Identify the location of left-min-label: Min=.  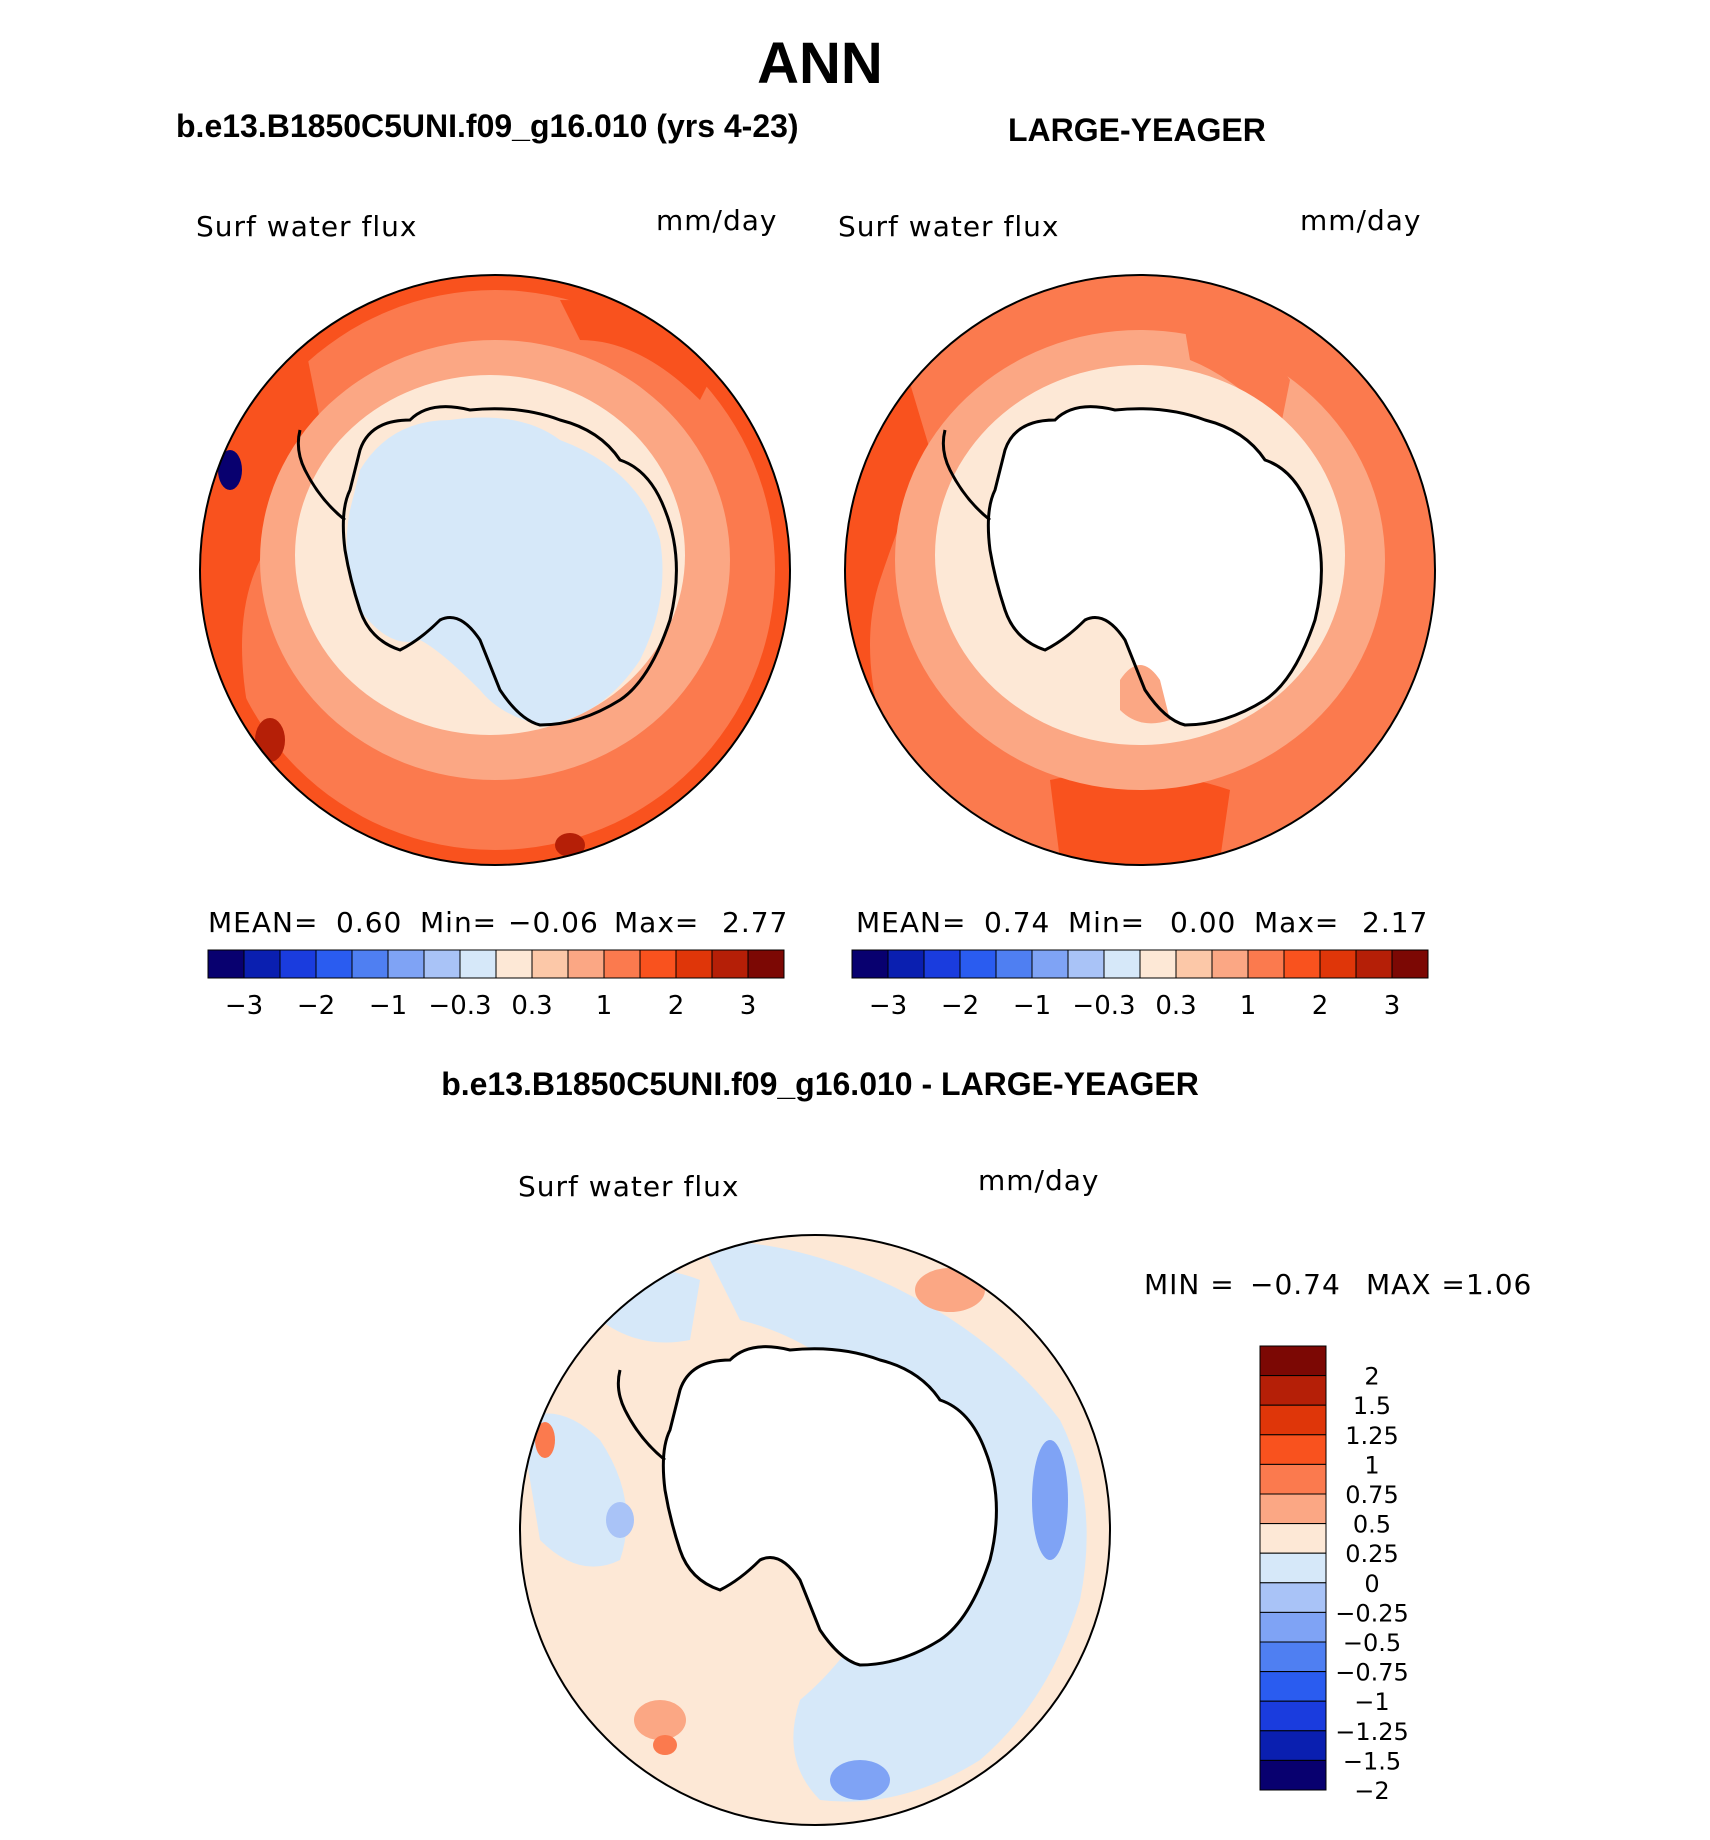
(459, 922).